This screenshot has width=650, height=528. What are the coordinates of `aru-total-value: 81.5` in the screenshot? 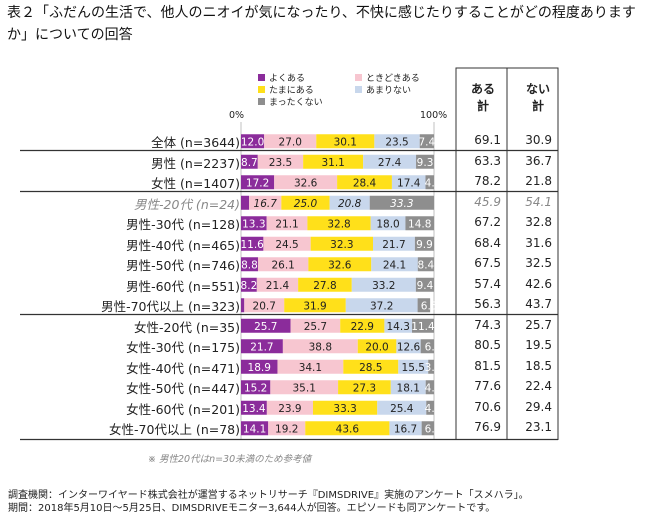 It's located at (487, 365).